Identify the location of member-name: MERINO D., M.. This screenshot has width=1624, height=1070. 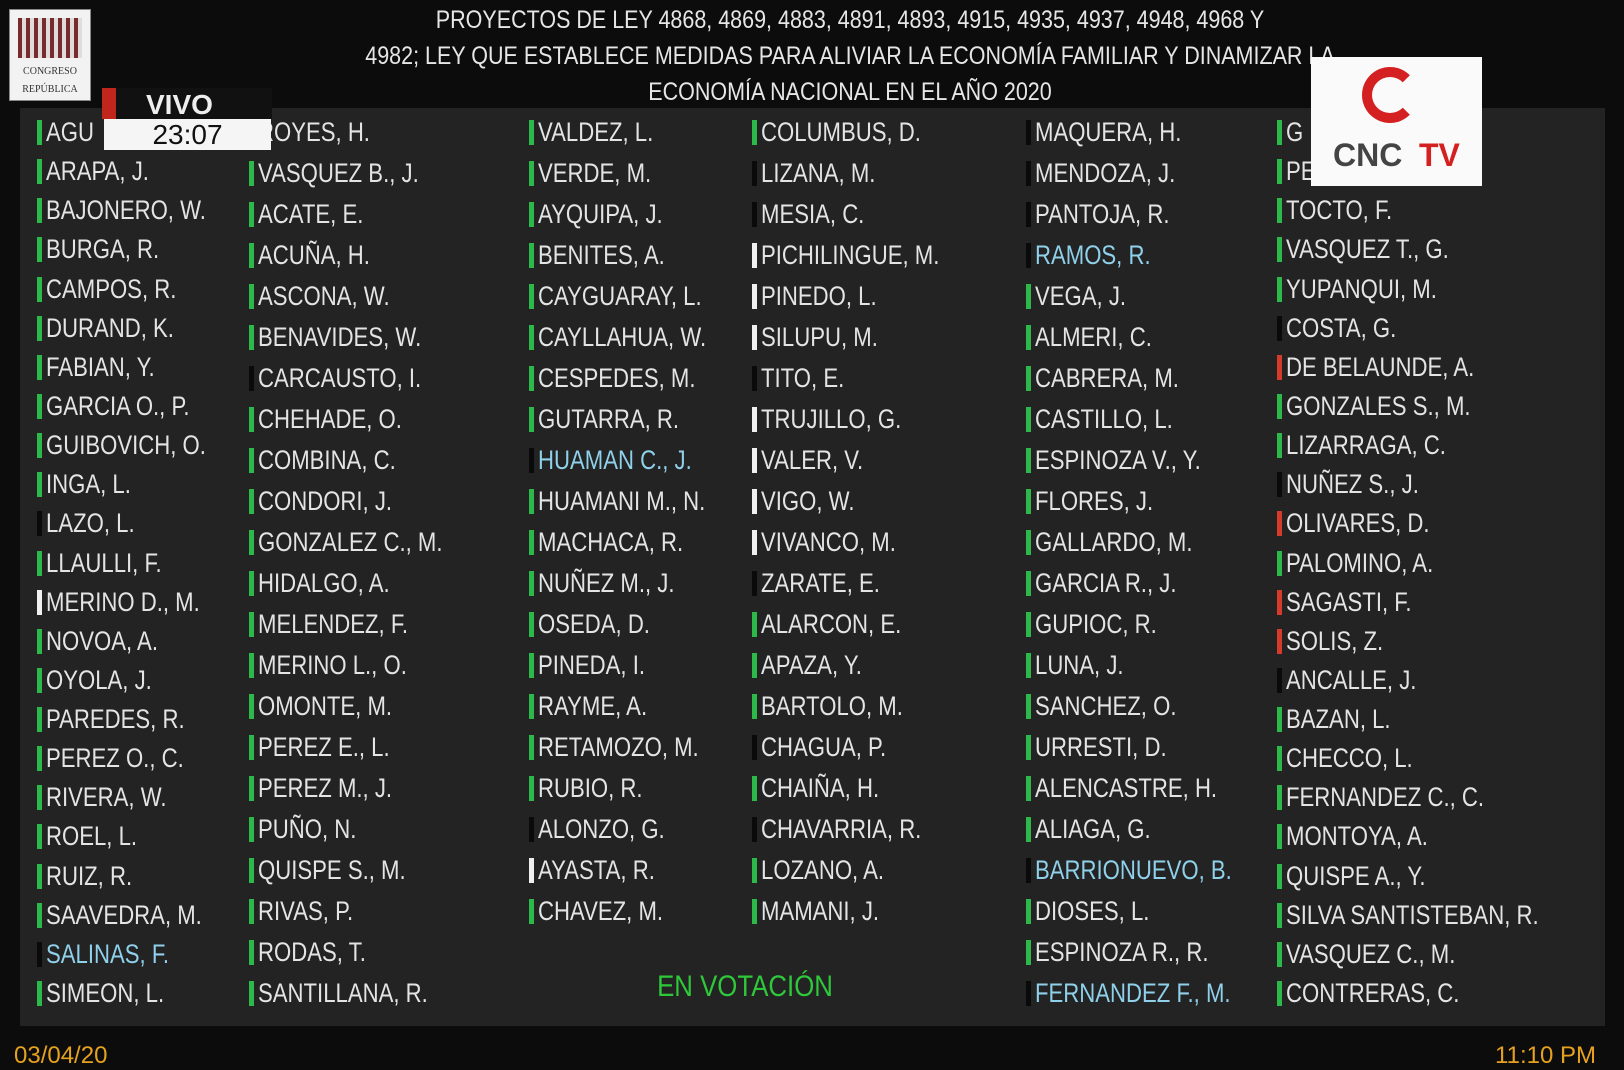
(123, 601).